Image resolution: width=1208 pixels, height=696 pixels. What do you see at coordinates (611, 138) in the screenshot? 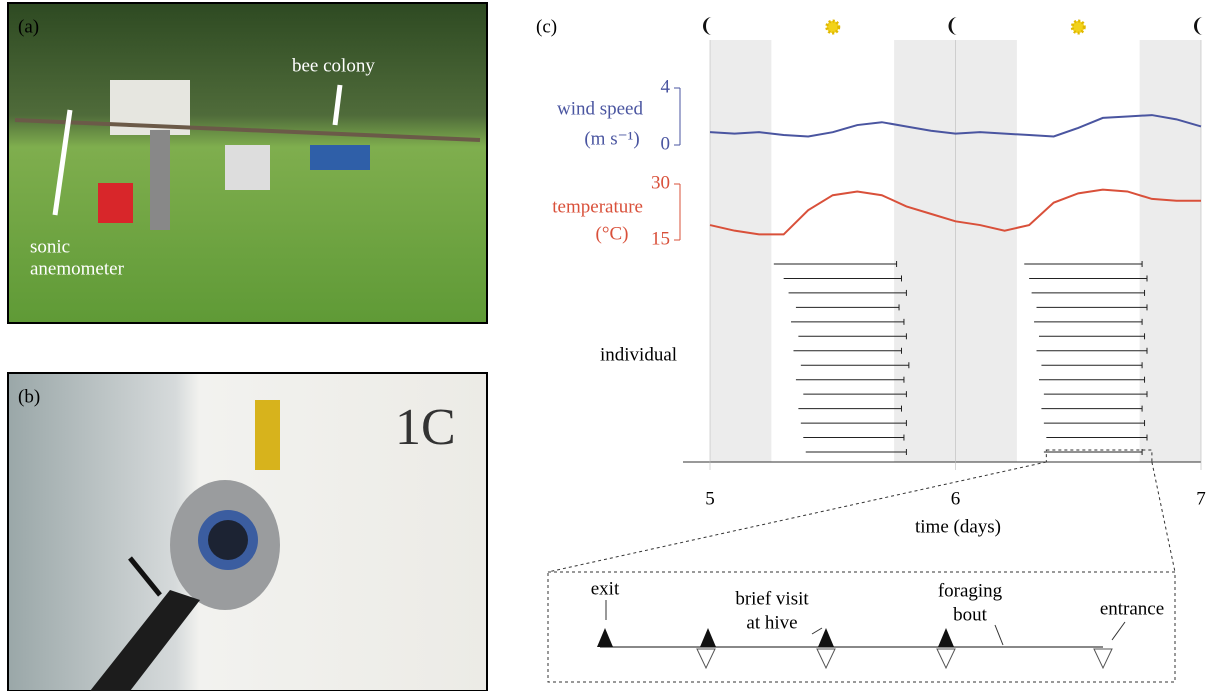
I see `series-unit: (m s⁻¹)` at bounding box center [611, 138].